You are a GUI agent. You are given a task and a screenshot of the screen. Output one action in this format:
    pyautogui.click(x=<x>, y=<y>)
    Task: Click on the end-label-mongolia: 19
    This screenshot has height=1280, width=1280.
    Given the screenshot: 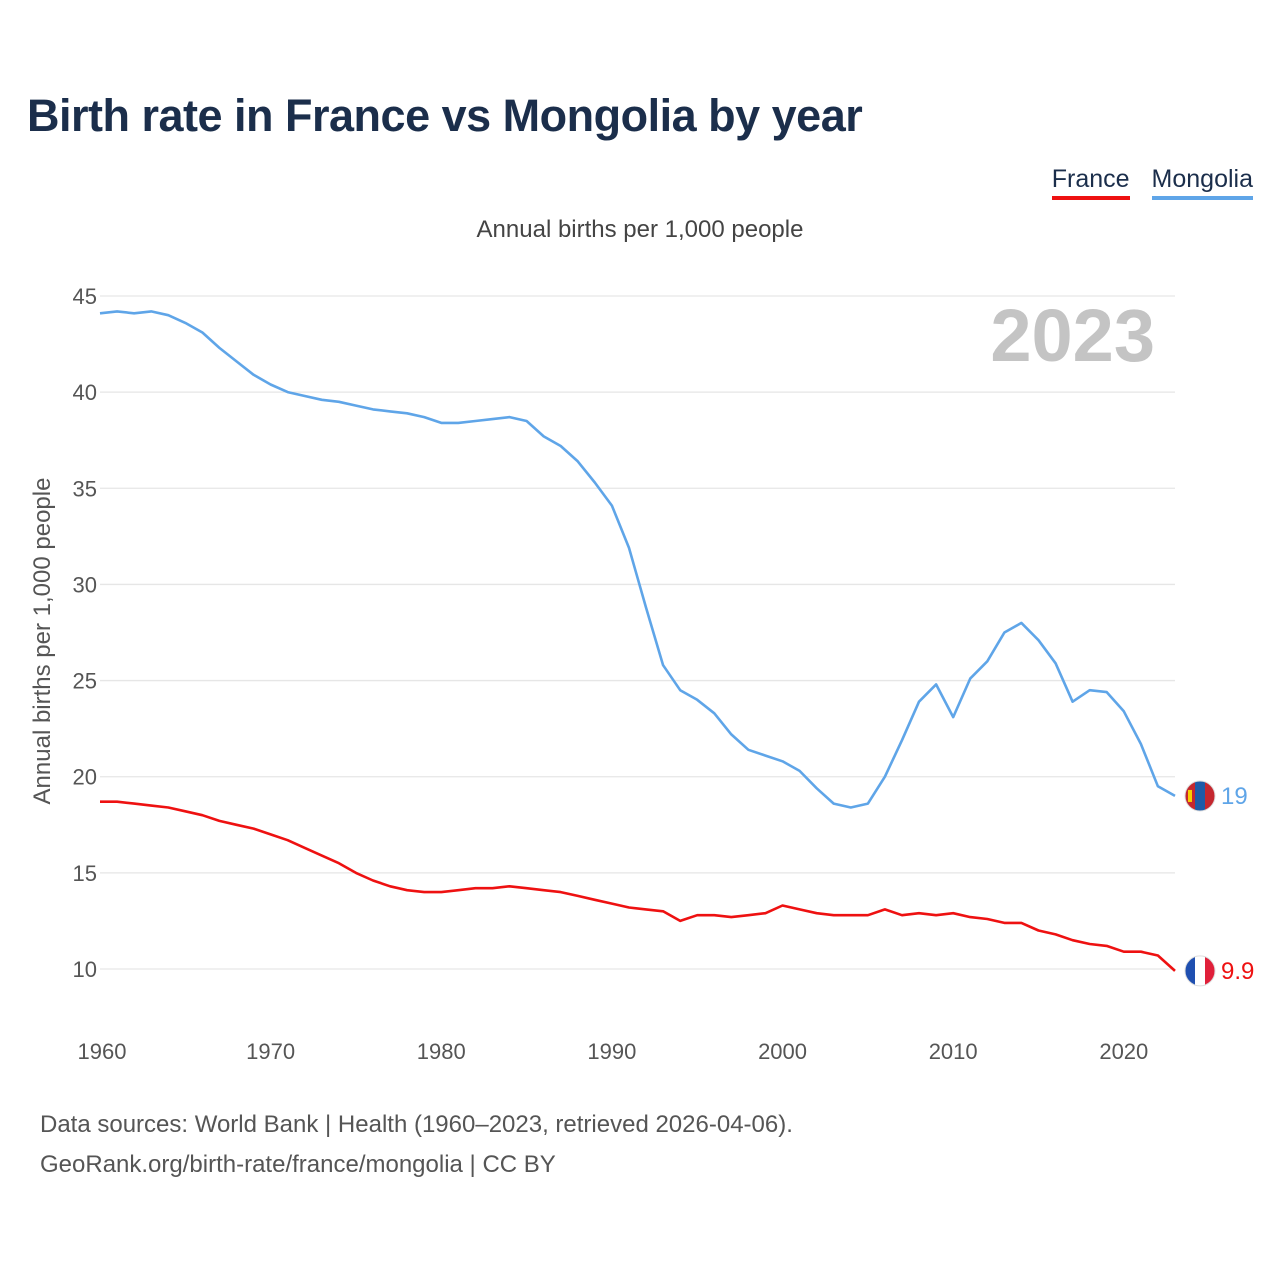 What is the action you would take?
    pyautogui.click(x=1234, y=796)
    